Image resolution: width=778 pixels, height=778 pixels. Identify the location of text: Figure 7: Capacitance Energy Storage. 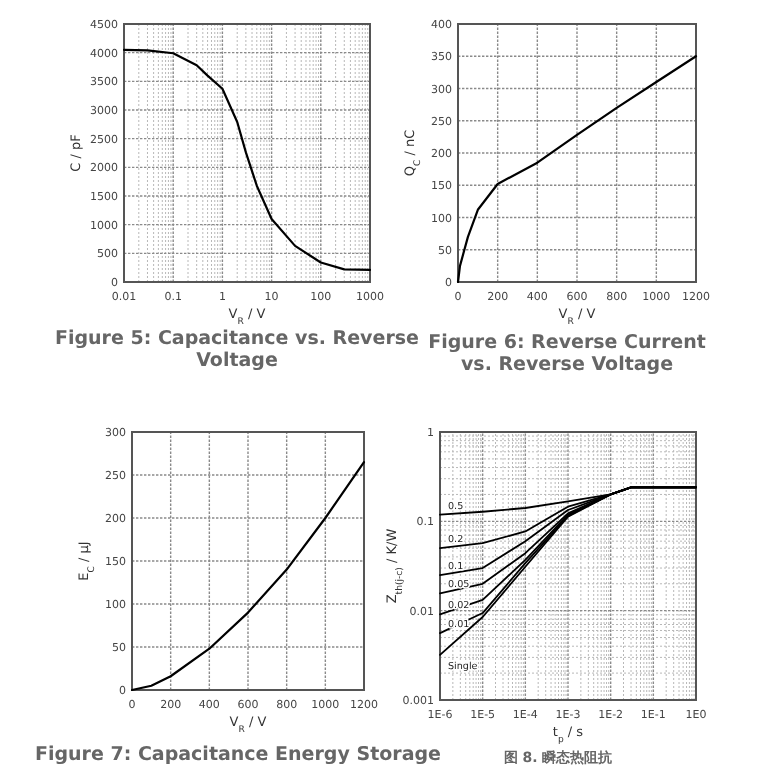
(238, 755).